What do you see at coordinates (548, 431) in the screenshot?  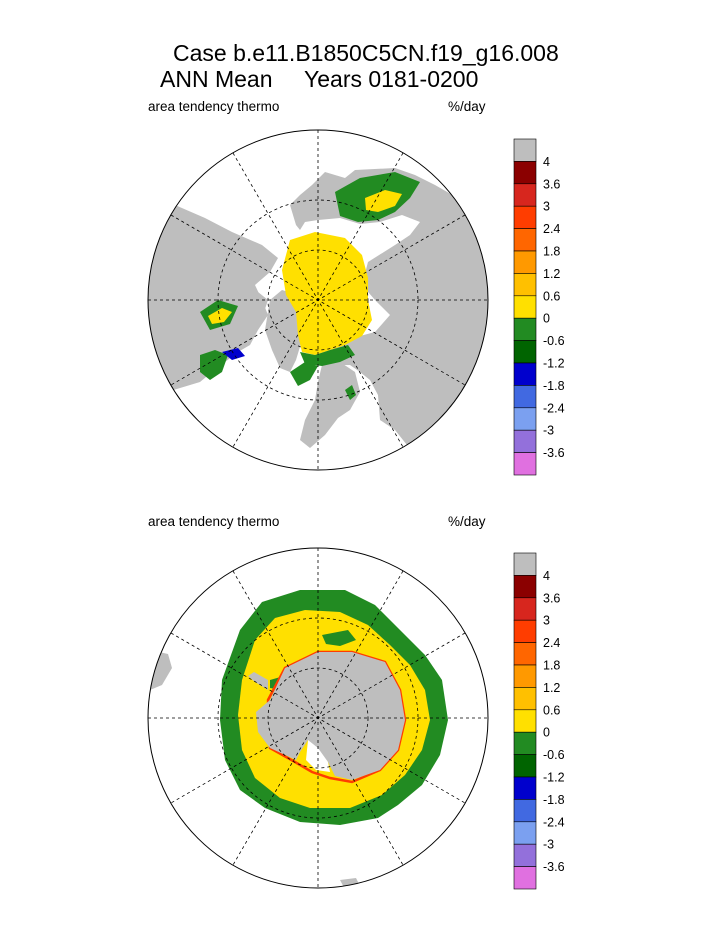 I see `north-colorbar-label: -3` at bounding box center [548, 431].